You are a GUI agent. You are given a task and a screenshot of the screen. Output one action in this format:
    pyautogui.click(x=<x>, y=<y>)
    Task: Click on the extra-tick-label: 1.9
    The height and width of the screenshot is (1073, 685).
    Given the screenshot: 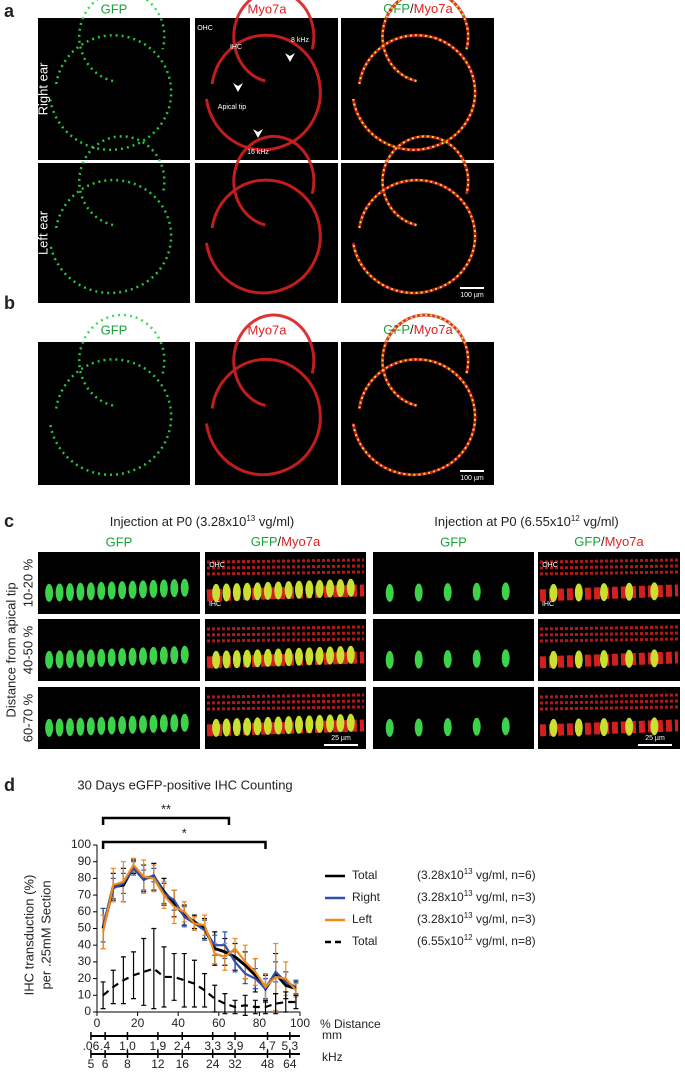 What is the action you would take?
    pyautogui.click(x=158, y=1046)
    